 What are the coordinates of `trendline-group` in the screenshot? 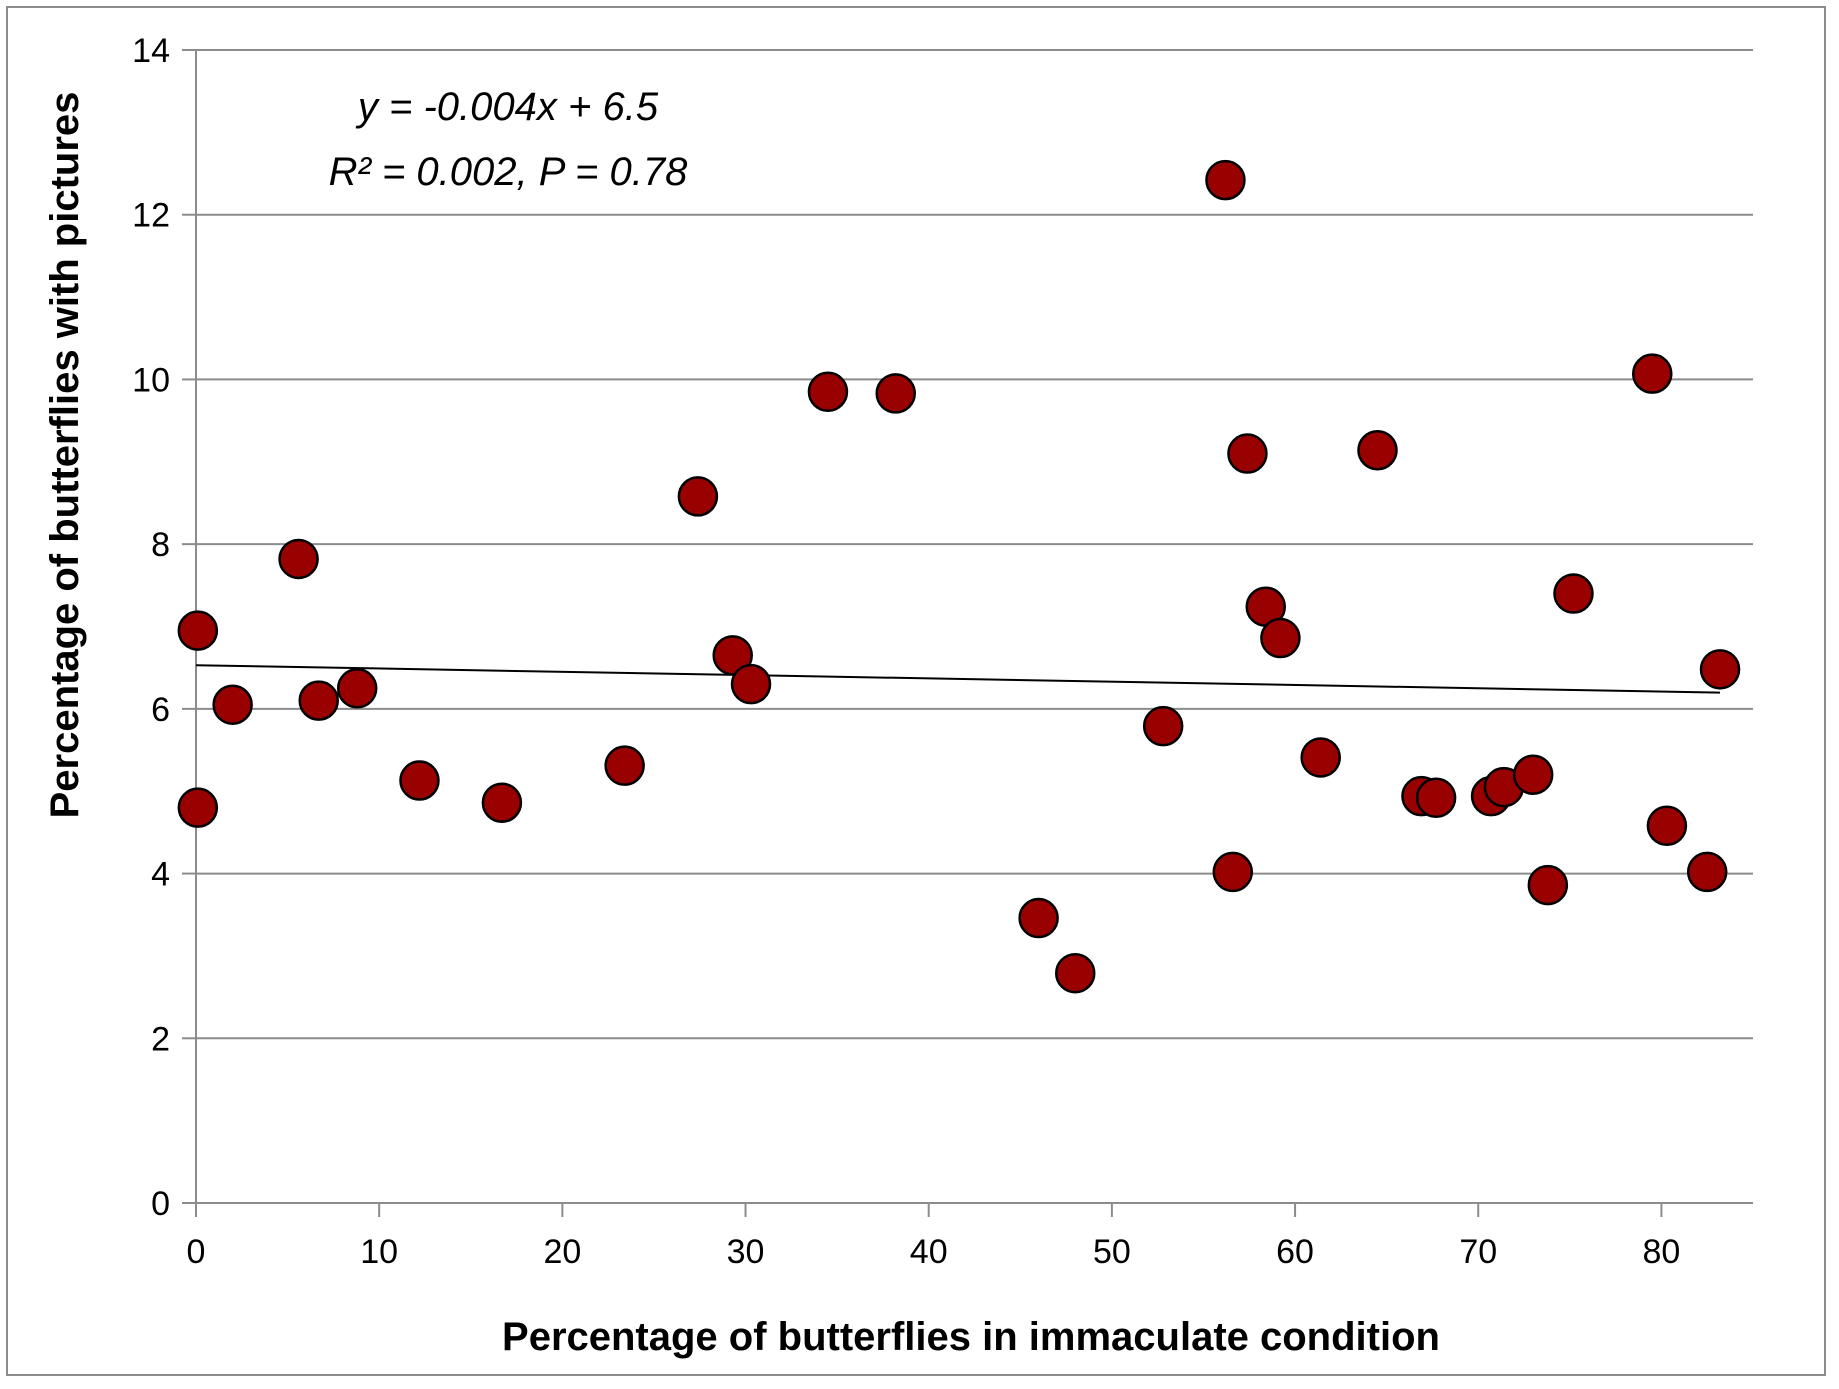 It's located at (958, 679).